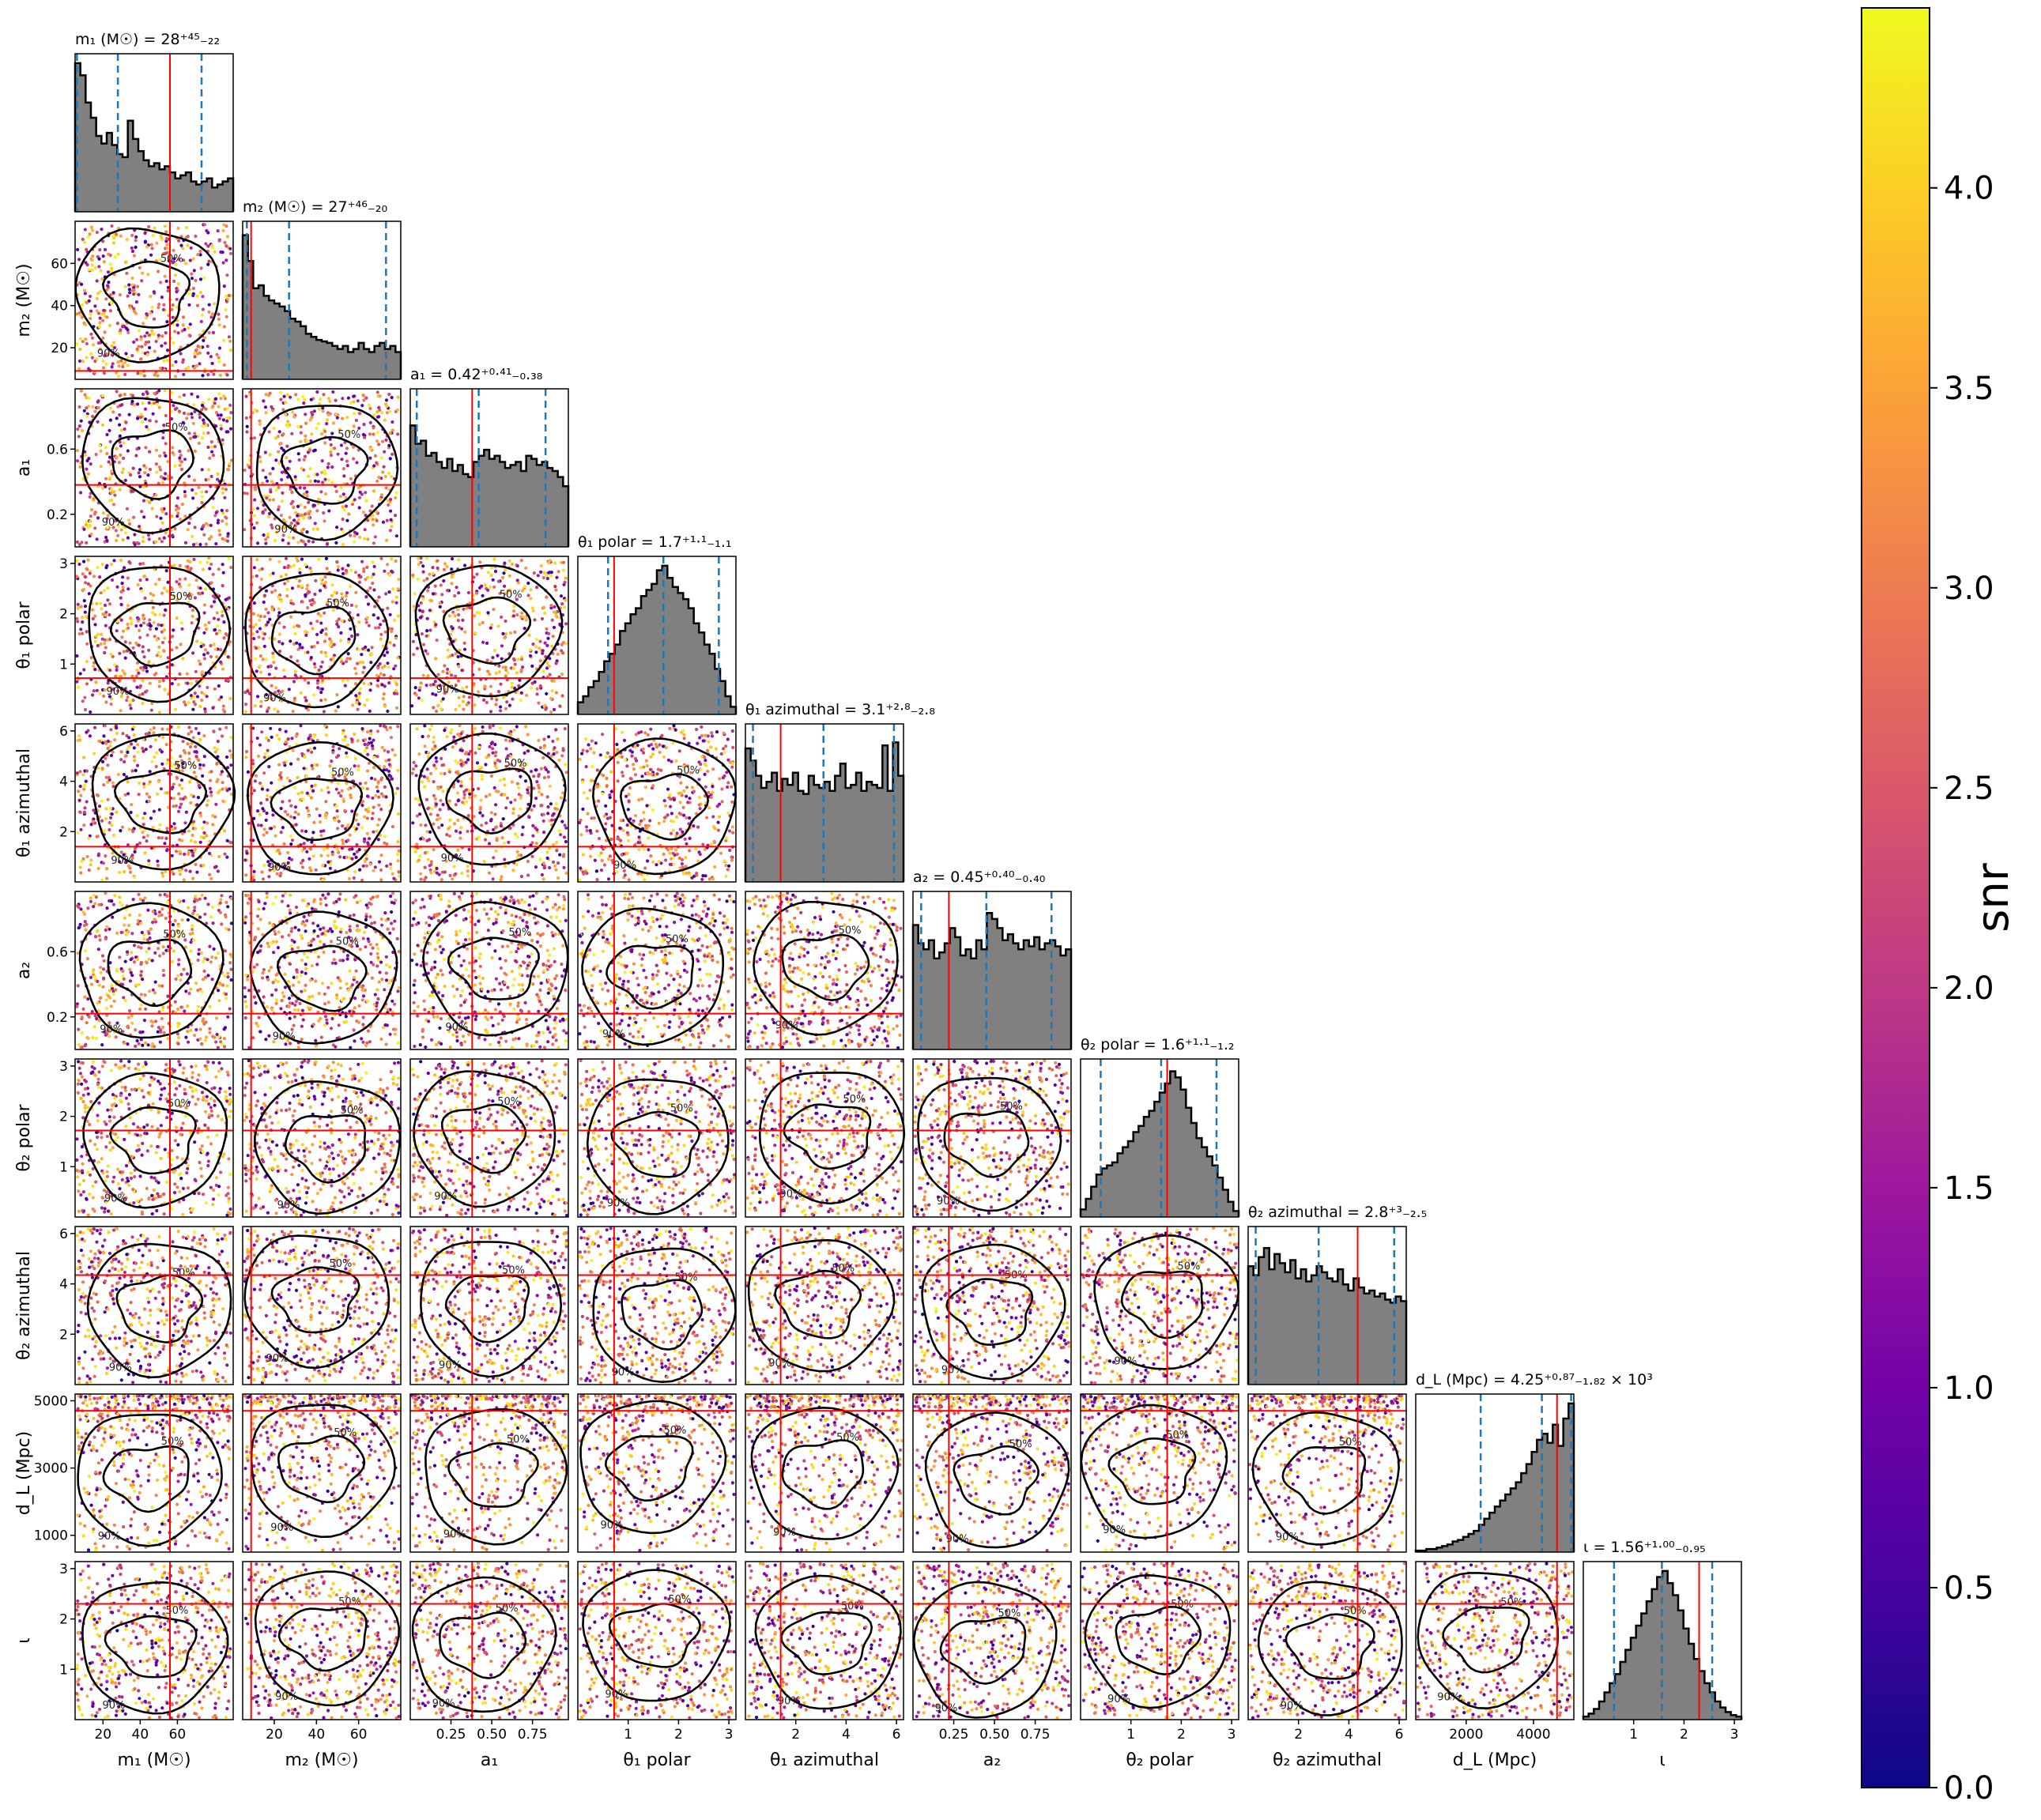  What do you see at coordinates (154, 803) in the screenshot?
I see `panel-background` at bounding box center [154, 803].